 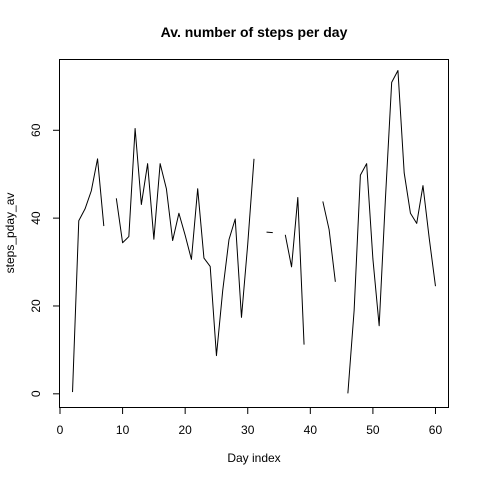 What do you see at coordinates (36, 130) in the screenshot?
I see `y-tick-label: 60` at bounding box center [36, 130].